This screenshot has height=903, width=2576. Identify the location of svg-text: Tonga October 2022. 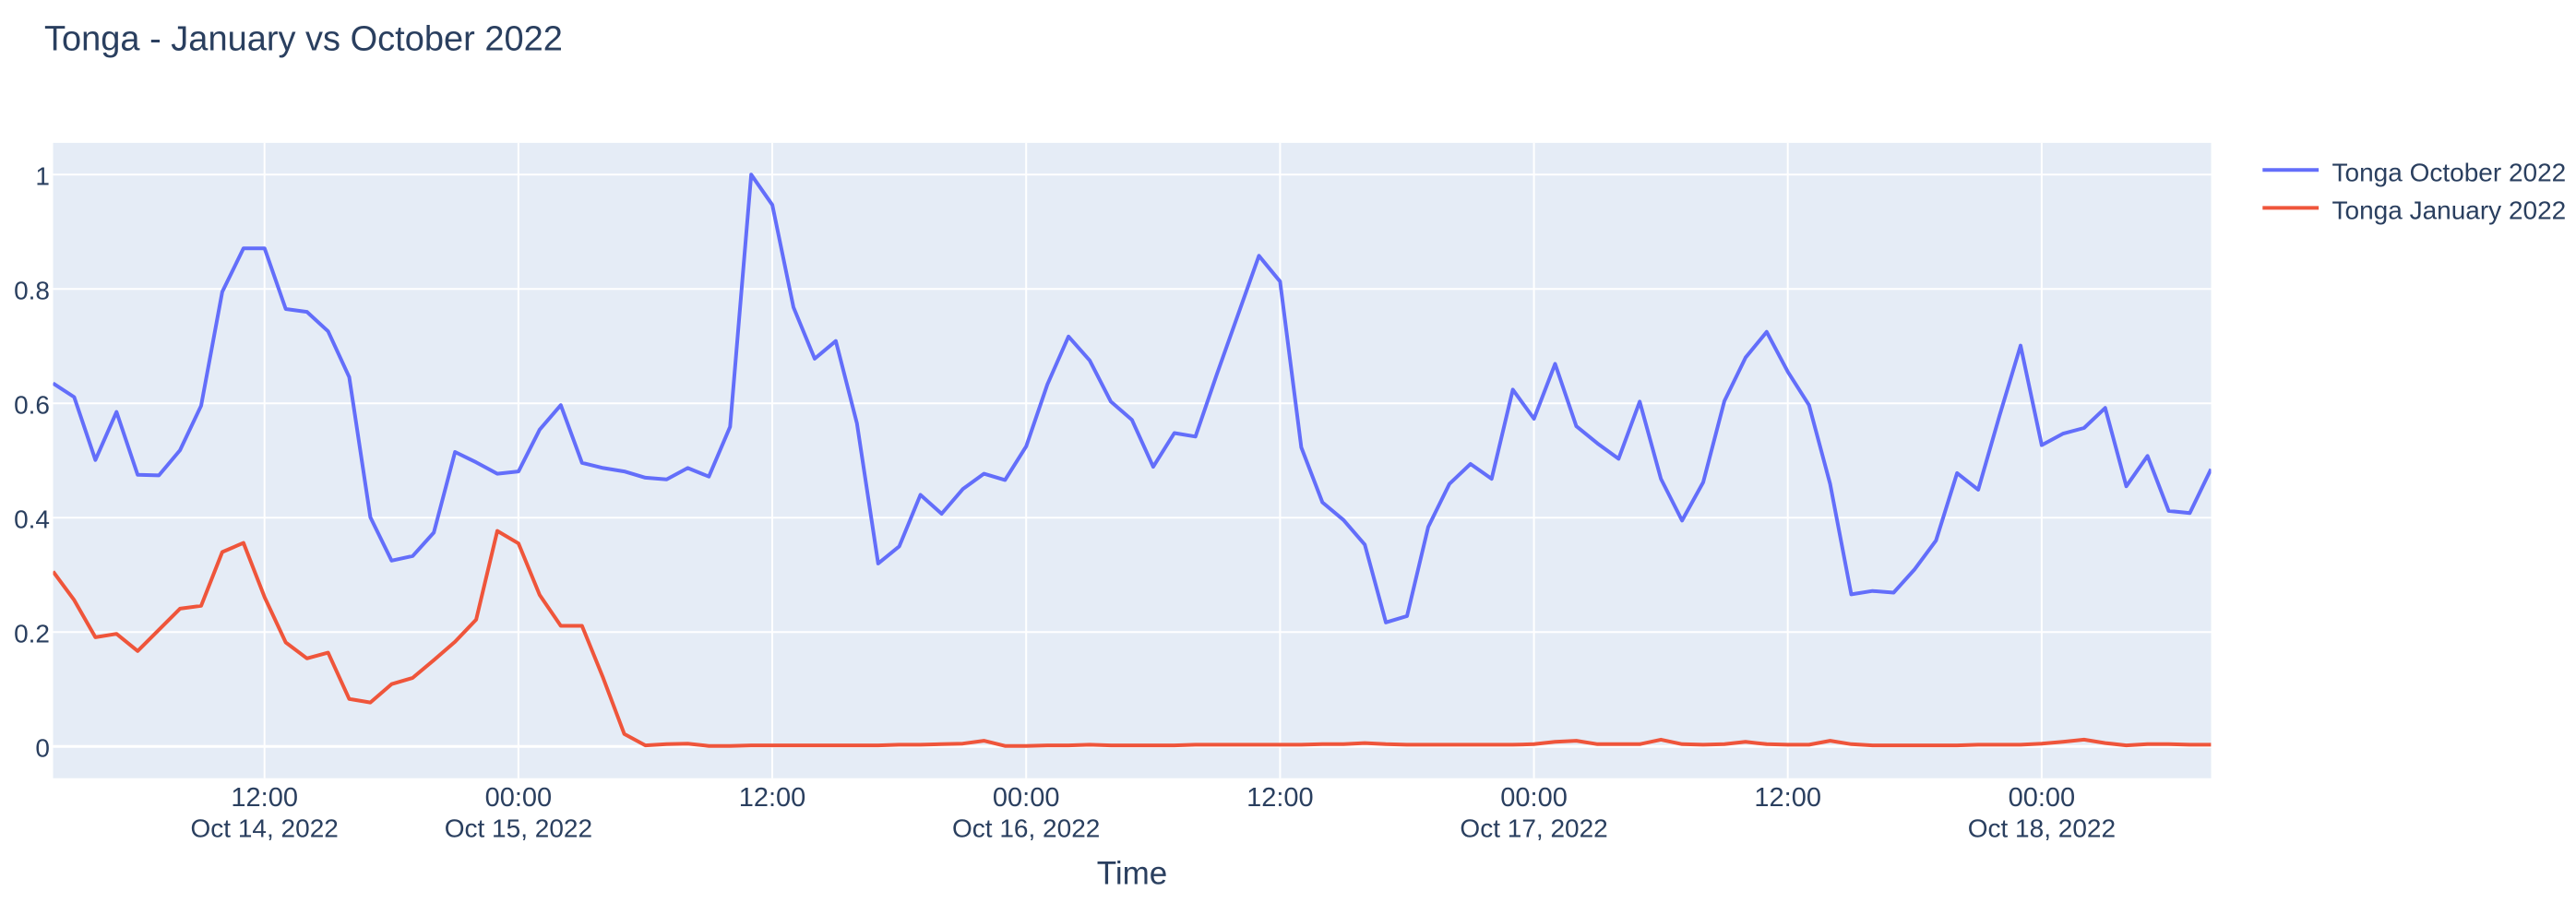
(2450, 173).